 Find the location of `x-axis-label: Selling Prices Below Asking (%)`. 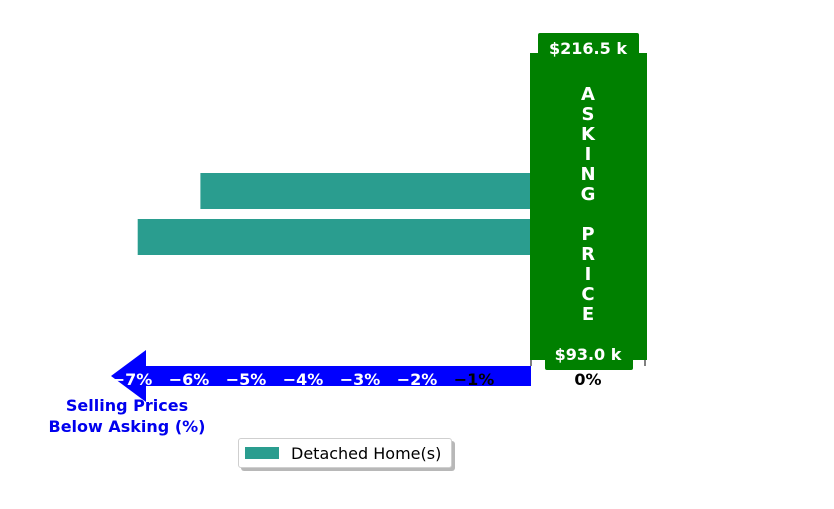

x-axis-label: Selling Prices Below Asking (%) is located at coordinates (127, 416).